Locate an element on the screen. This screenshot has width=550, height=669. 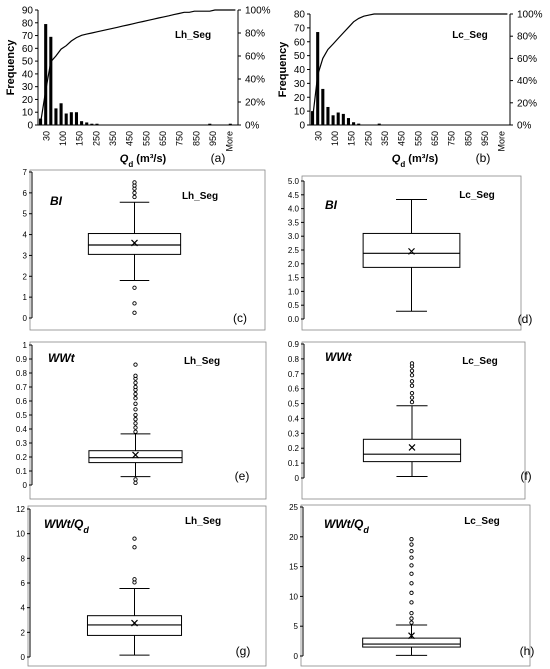
panel-label: (d) is located at coordinates (525, 319).